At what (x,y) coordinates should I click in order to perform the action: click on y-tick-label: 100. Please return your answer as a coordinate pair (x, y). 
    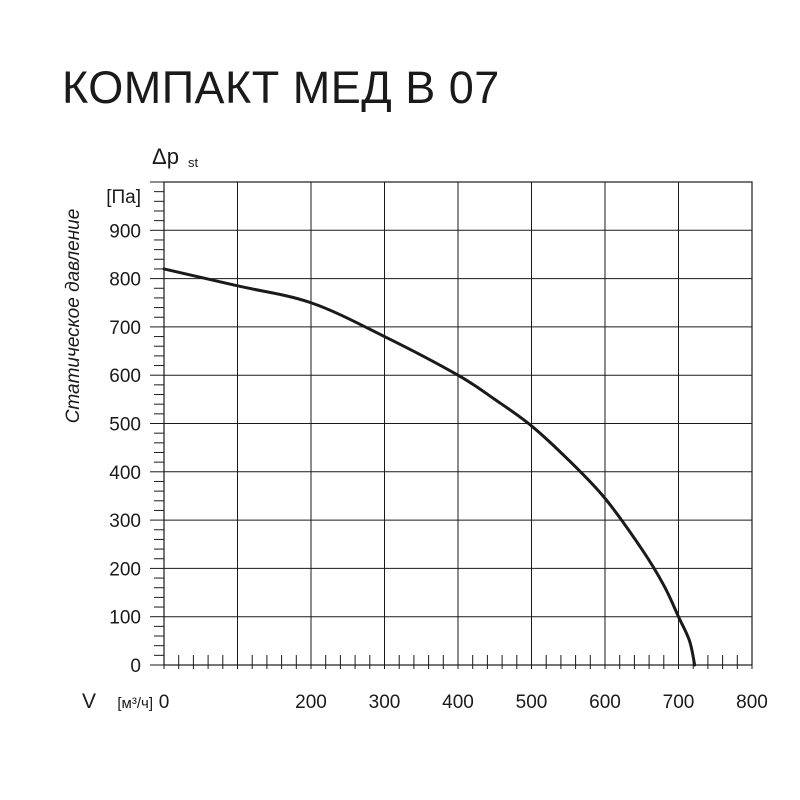
    Looking at the image, I should click on (125, 618).